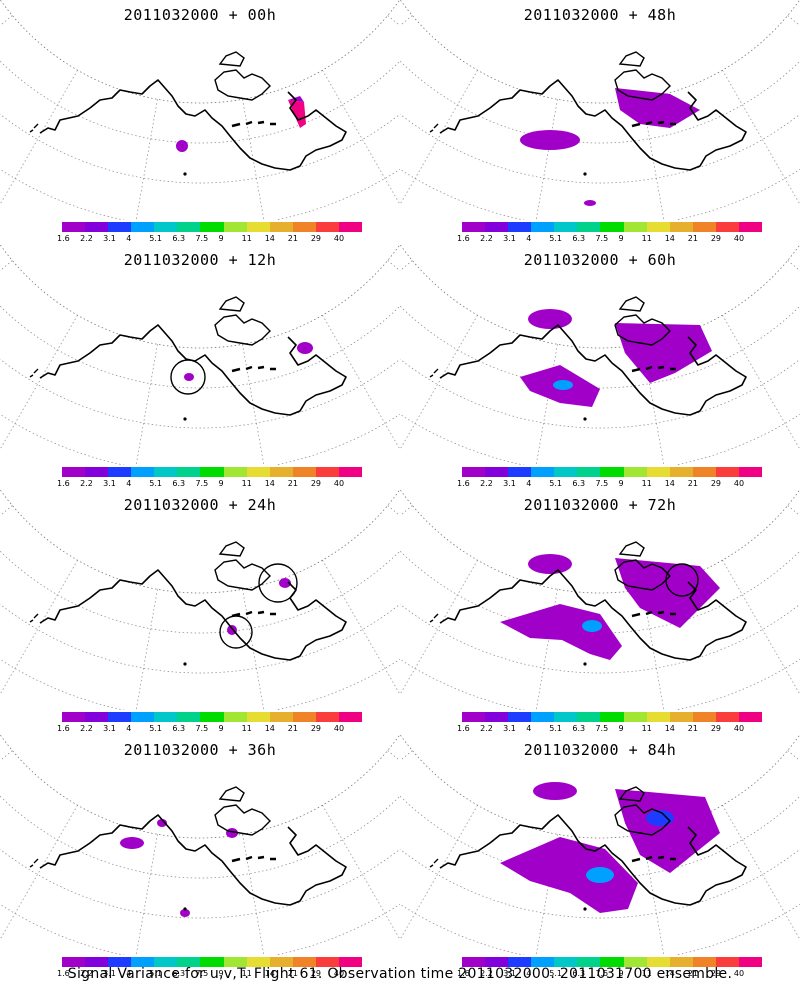 This screenshot has height=1000, width=800. Describe the element at coordinates (221, 728) in the screenshot. I see `colorbar-tick-label: 9` at that location.